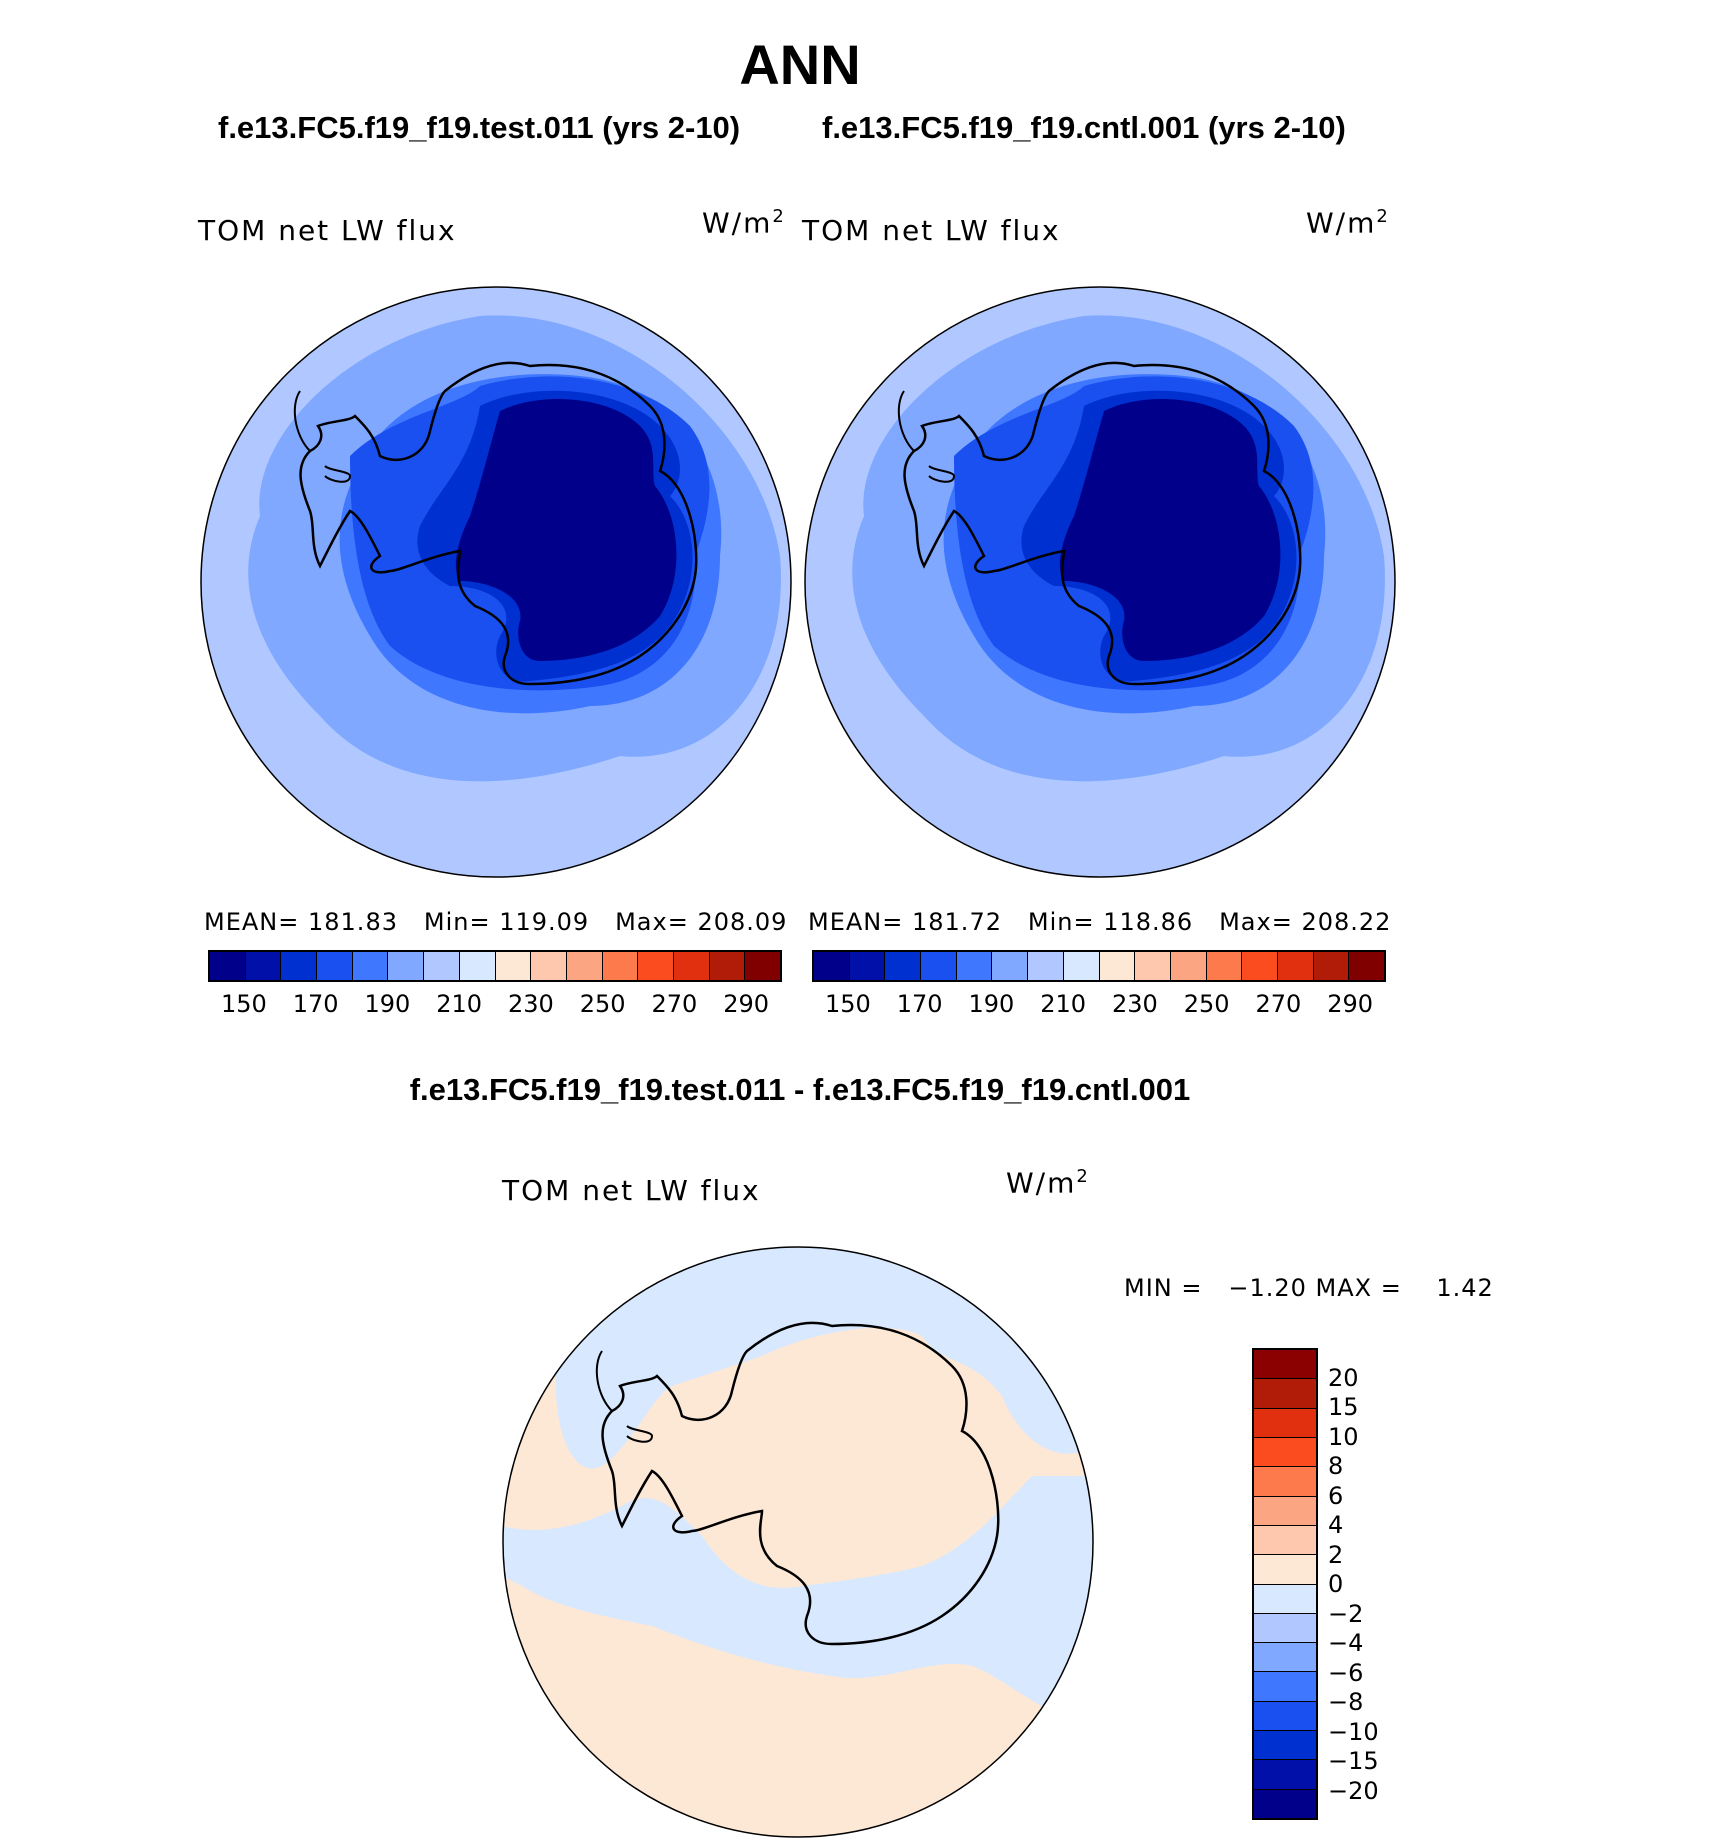  Describe the element at coordinates (842, 1484) in the screenshot. I see `diff-field-pos-interior` at that location.